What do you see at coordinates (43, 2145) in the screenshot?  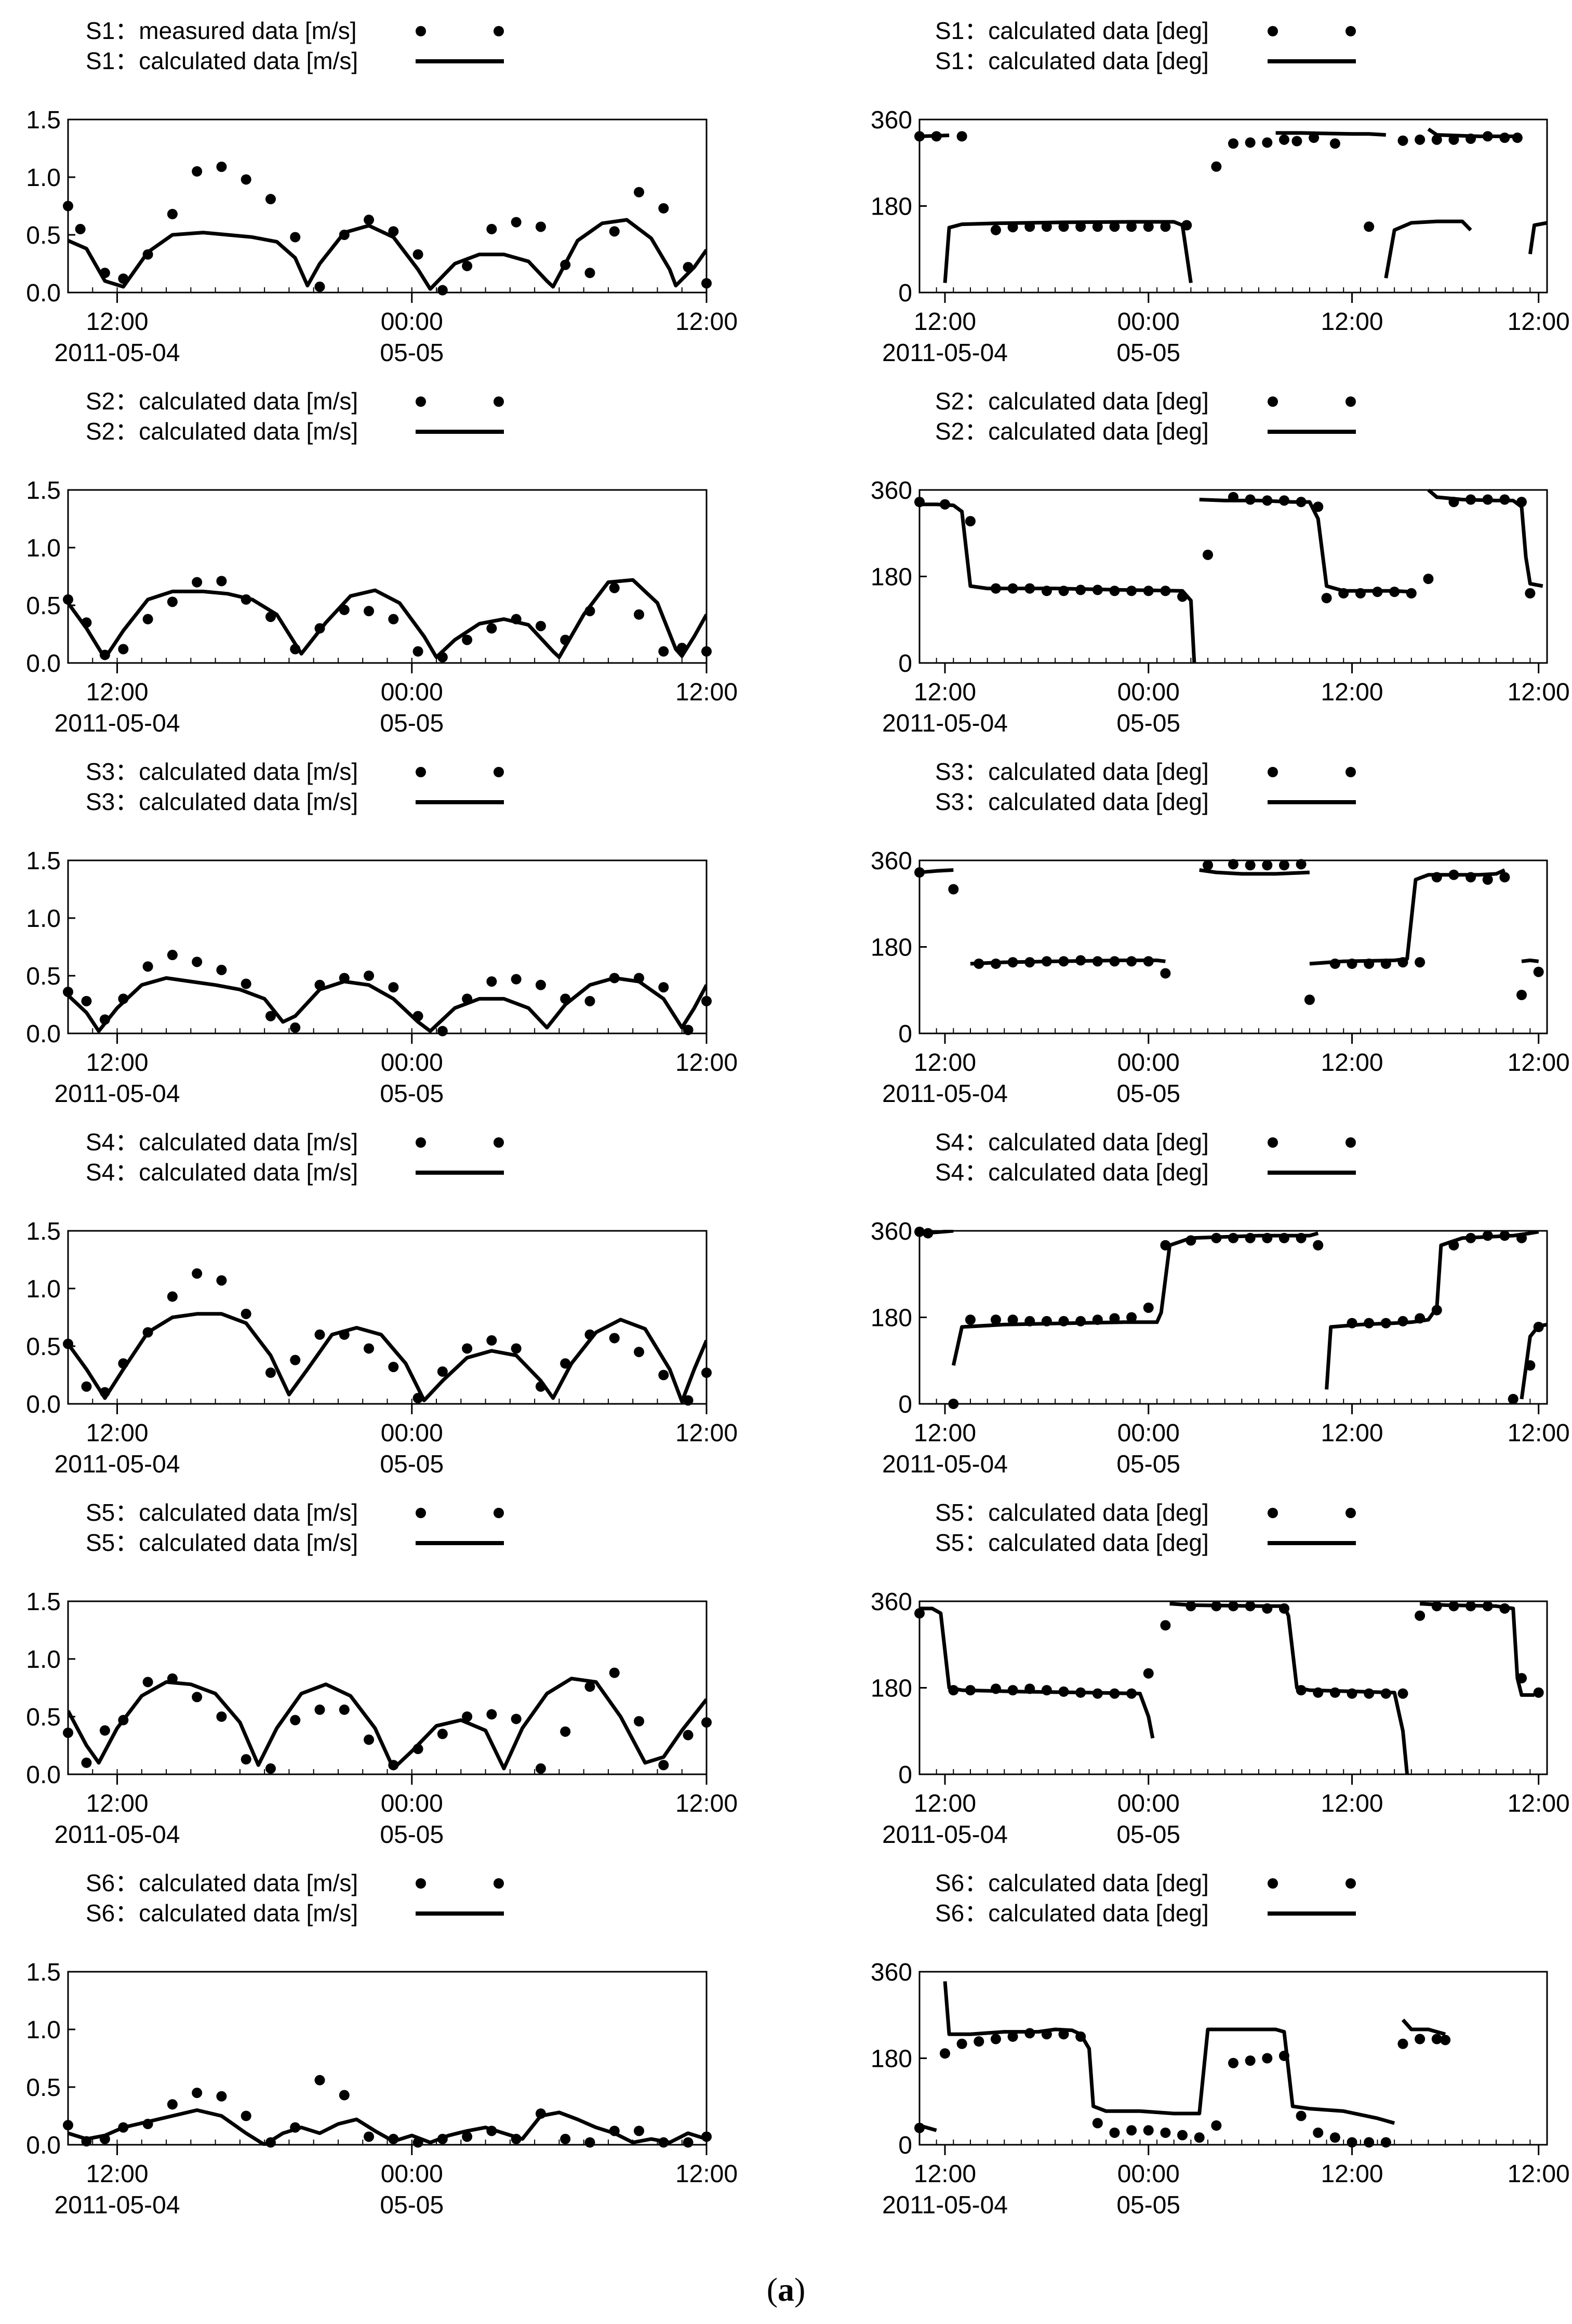 I see `y-tick-label: 0.0` at bounding box center [43, 2145].